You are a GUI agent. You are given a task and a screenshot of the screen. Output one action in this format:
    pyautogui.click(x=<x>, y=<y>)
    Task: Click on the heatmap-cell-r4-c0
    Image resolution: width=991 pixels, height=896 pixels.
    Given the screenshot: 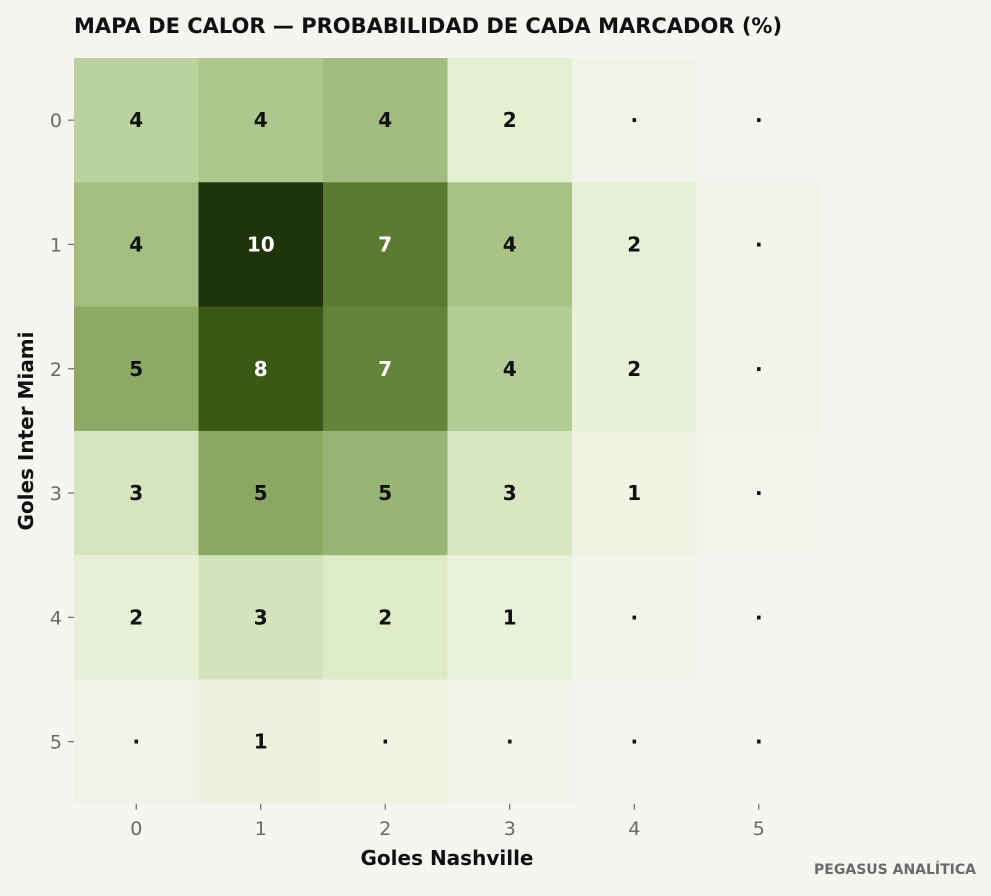 What is the action you would take?
    pyautogui.click(x=137, y=618)
    